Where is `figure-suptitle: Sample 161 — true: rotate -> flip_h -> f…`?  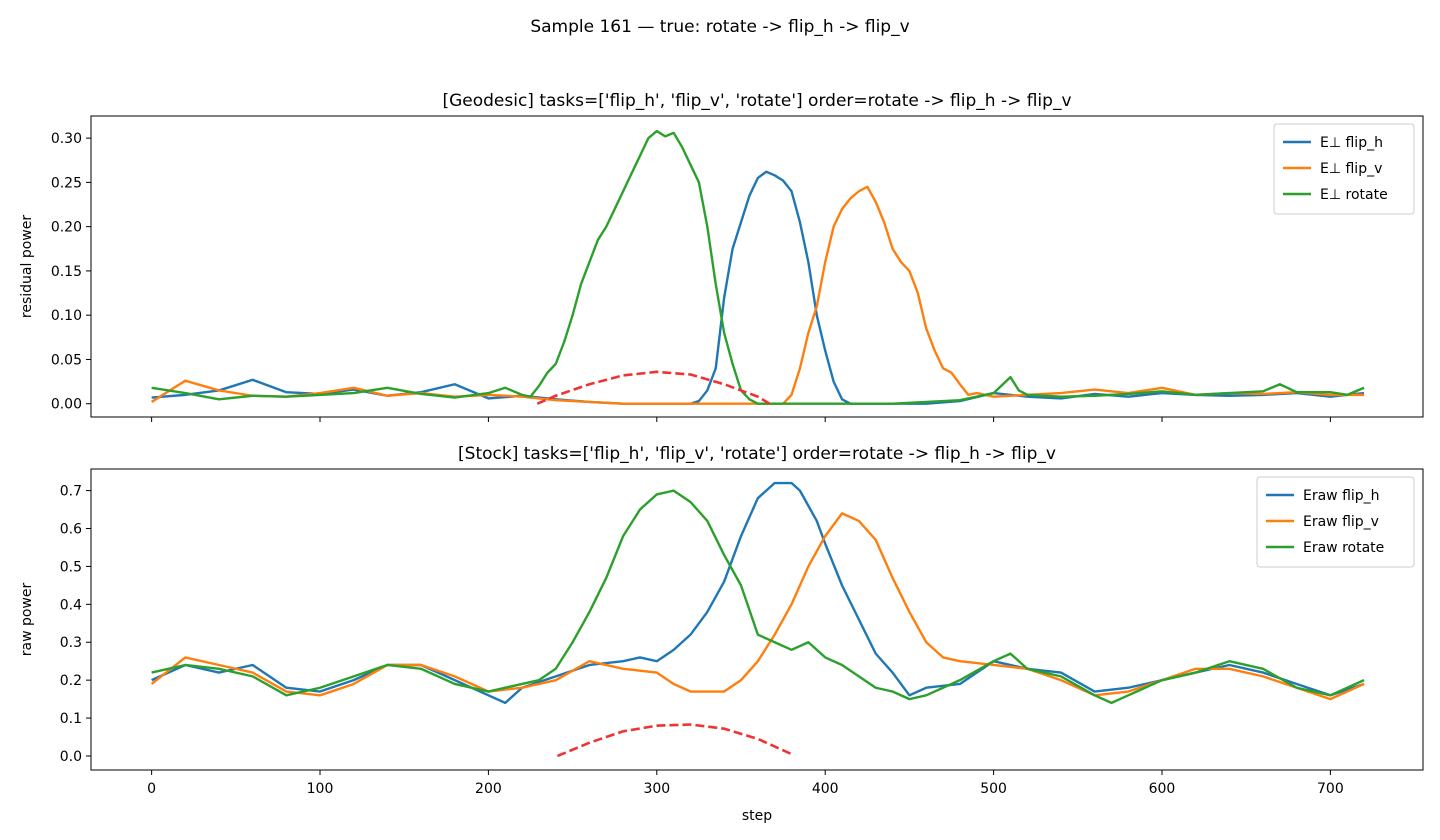 figure-suptitle: Sample 161 — true: rotate -> flip_h -> f… is located at coordinates (719, 27).